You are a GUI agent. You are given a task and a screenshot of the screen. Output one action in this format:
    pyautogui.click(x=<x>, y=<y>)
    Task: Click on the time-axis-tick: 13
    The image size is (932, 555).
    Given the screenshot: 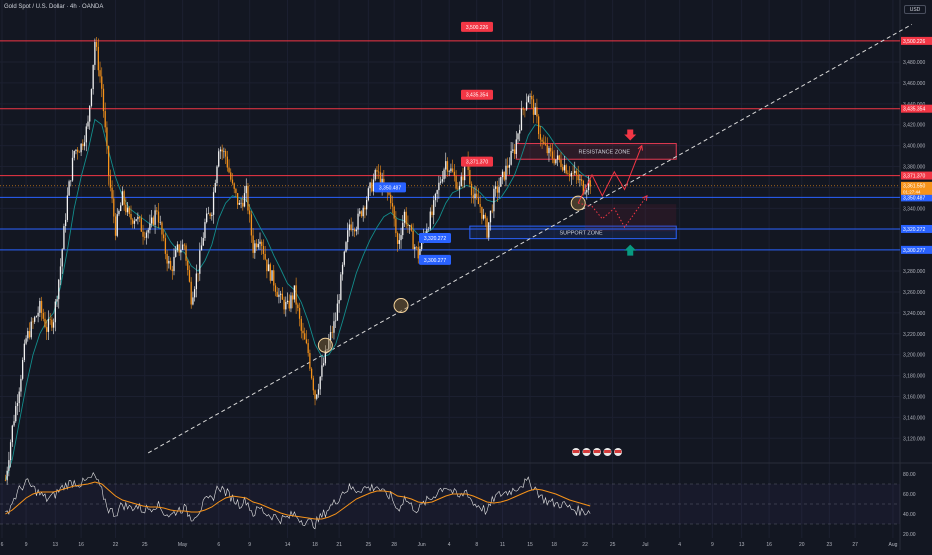 What is the action you would take?
    pyautogui.click(x=56, y=545)
    